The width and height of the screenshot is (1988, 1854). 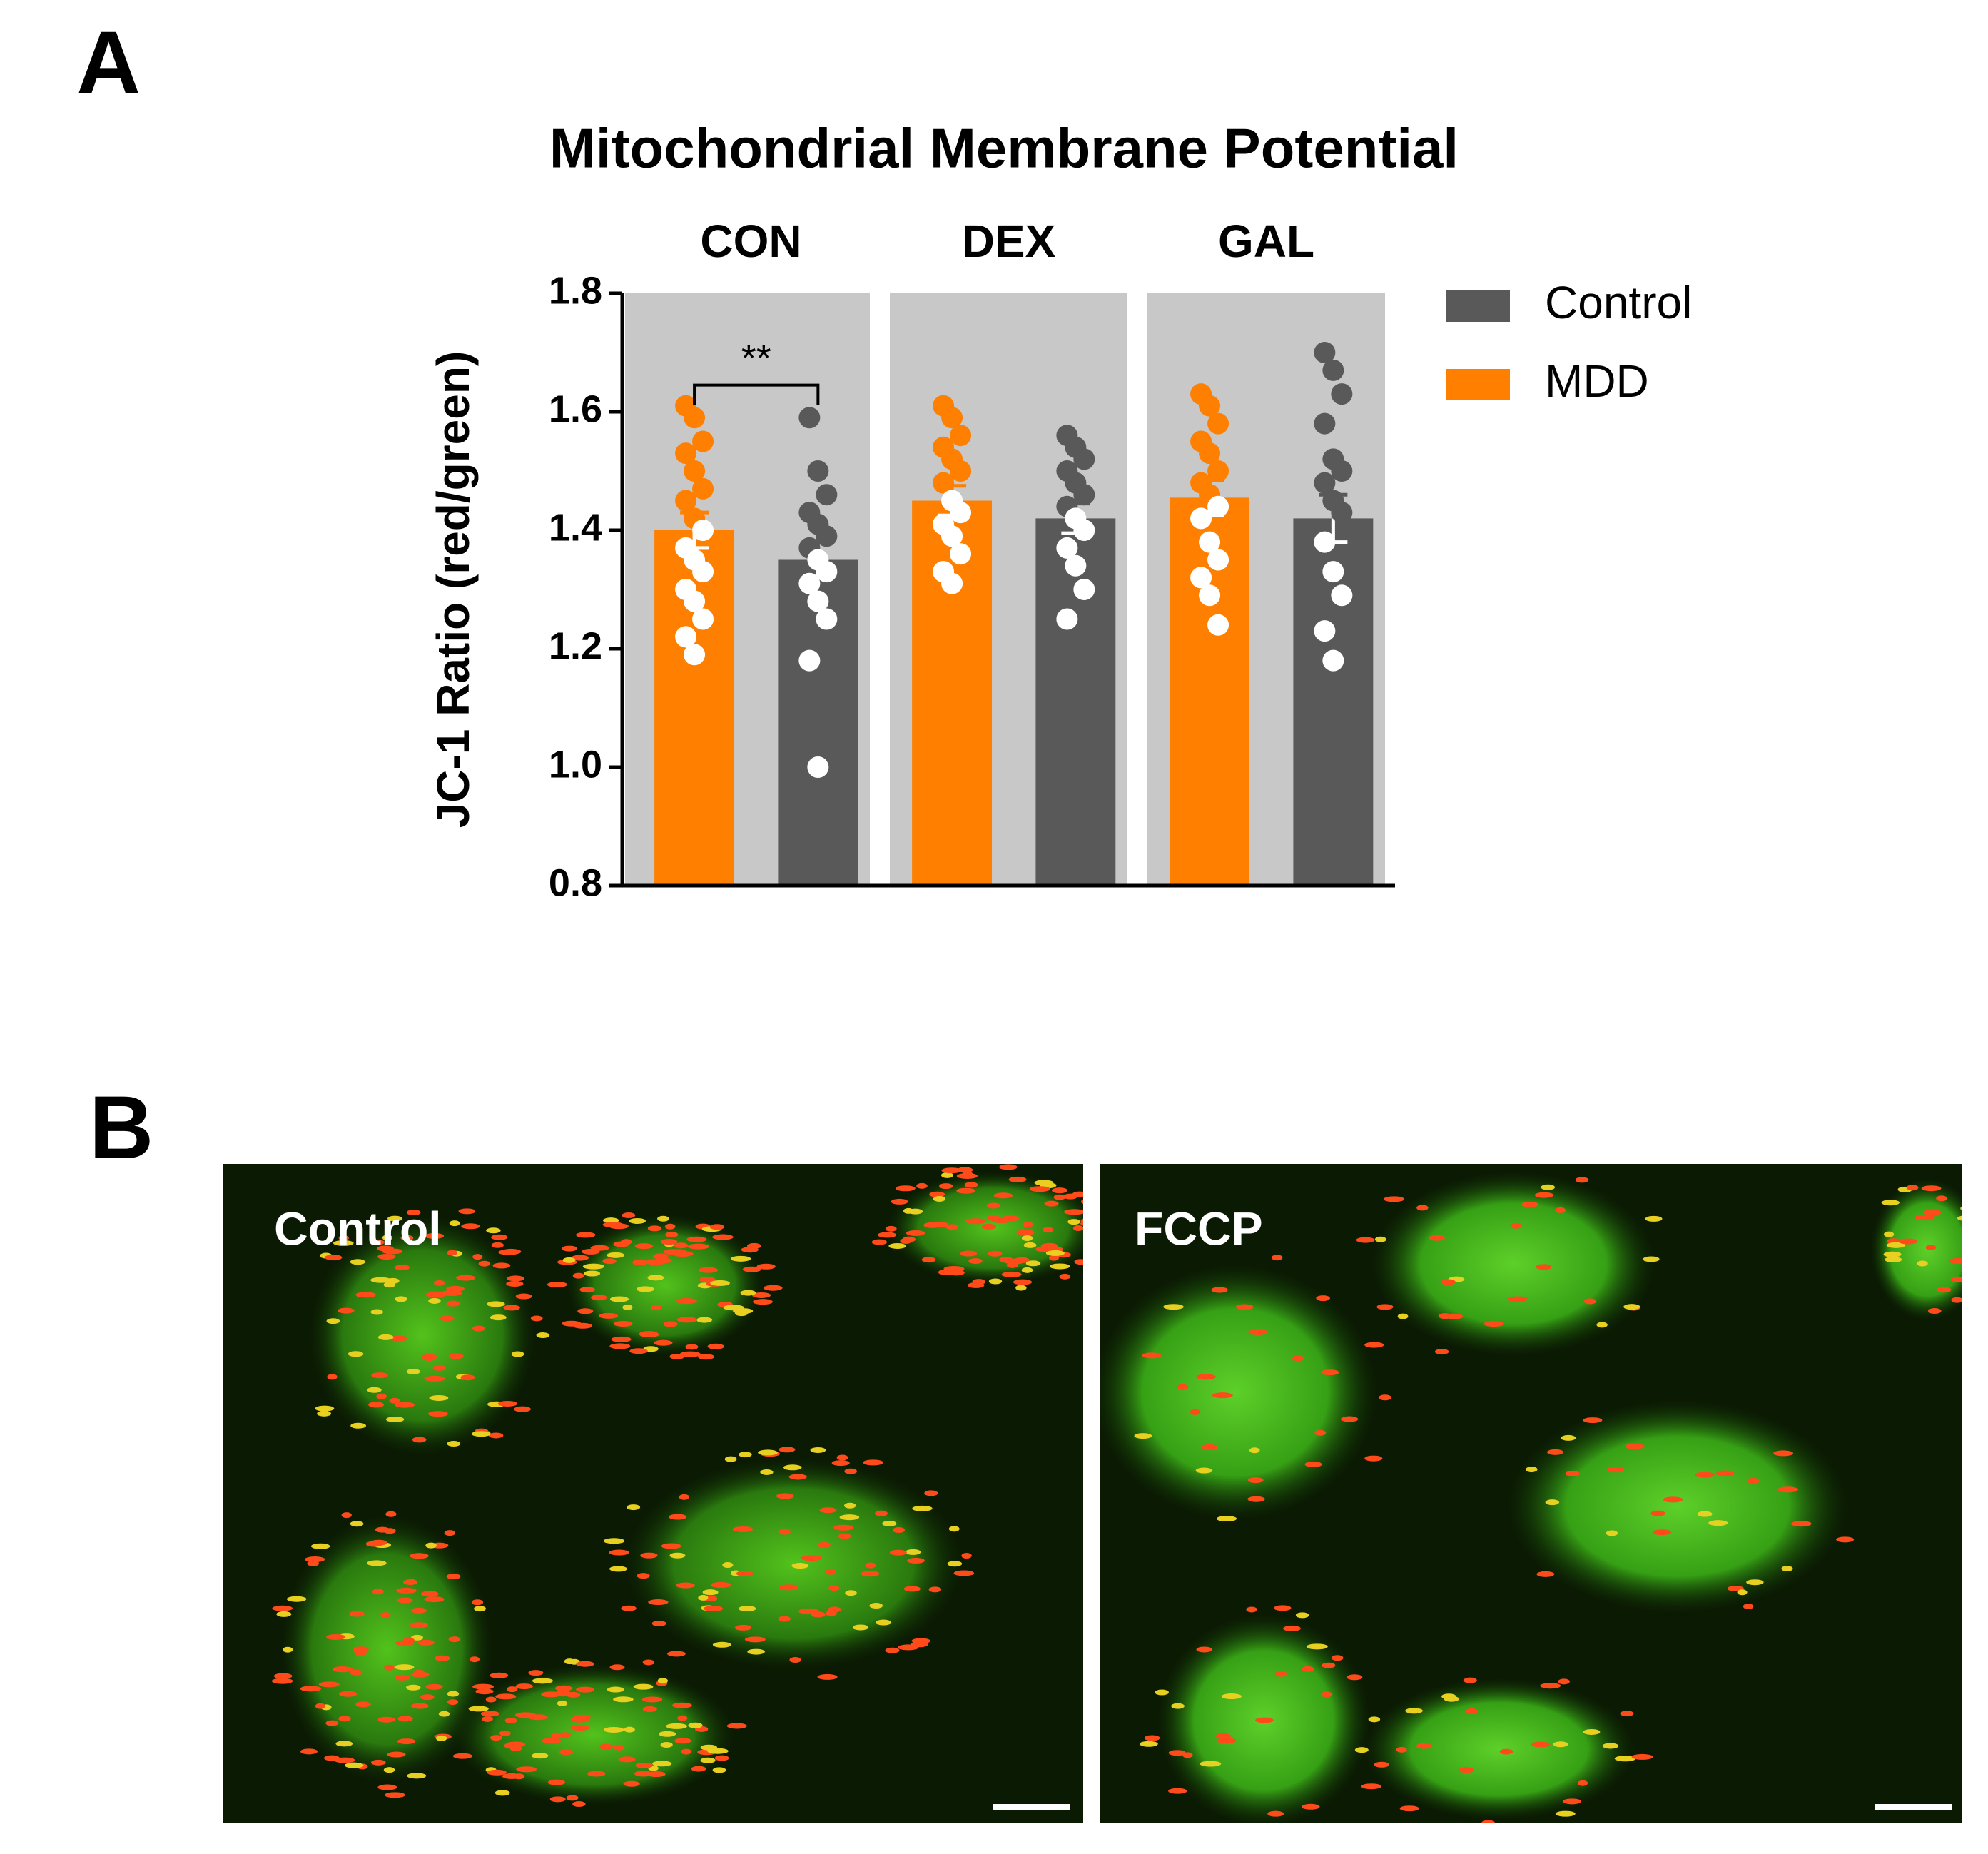 What do you see at coordinates (358, 1228) in the screenshot?
I see `micrograph-label: Control` at bounding box center [358, 1228].